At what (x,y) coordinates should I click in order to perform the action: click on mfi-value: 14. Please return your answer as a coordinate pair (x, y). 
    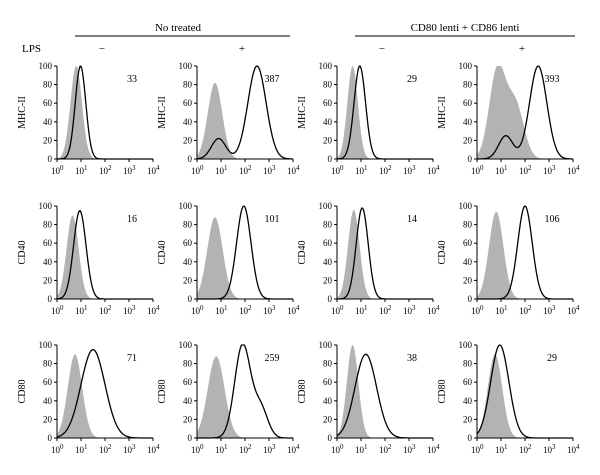
    Looking at the image, I should click on (412, 219).